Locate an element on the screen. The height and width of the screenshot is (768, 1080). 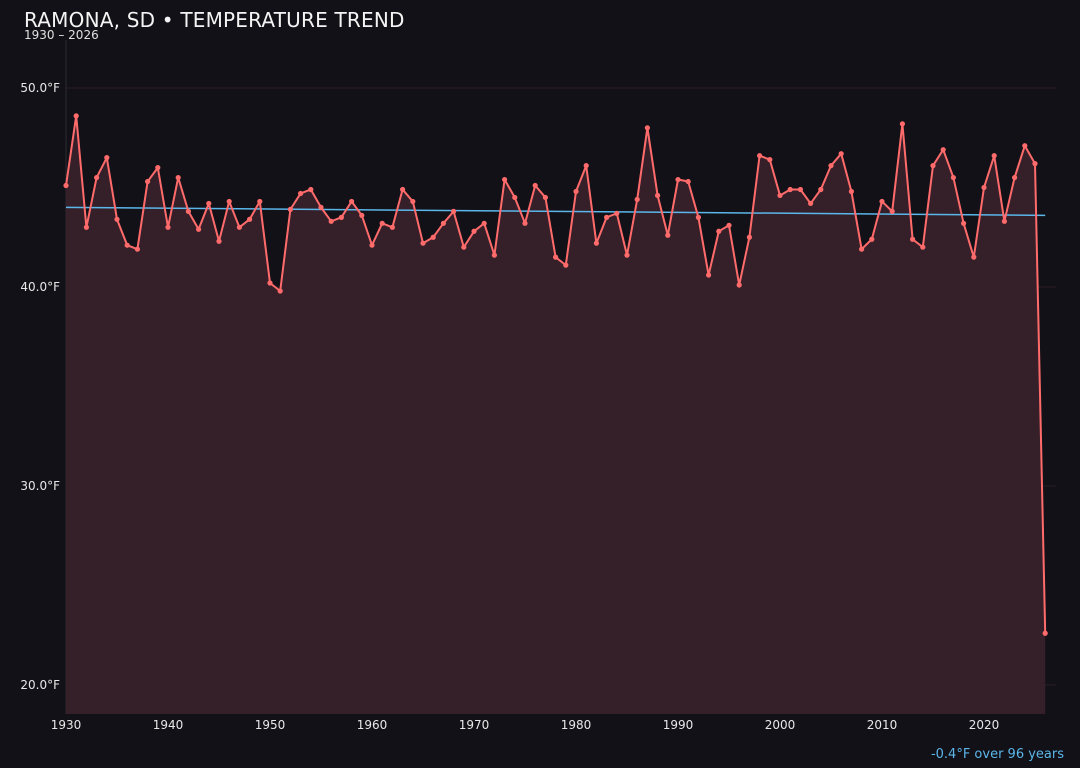
trend-summary: -0.4°F over 96 years is located at coordinates (997, 754).